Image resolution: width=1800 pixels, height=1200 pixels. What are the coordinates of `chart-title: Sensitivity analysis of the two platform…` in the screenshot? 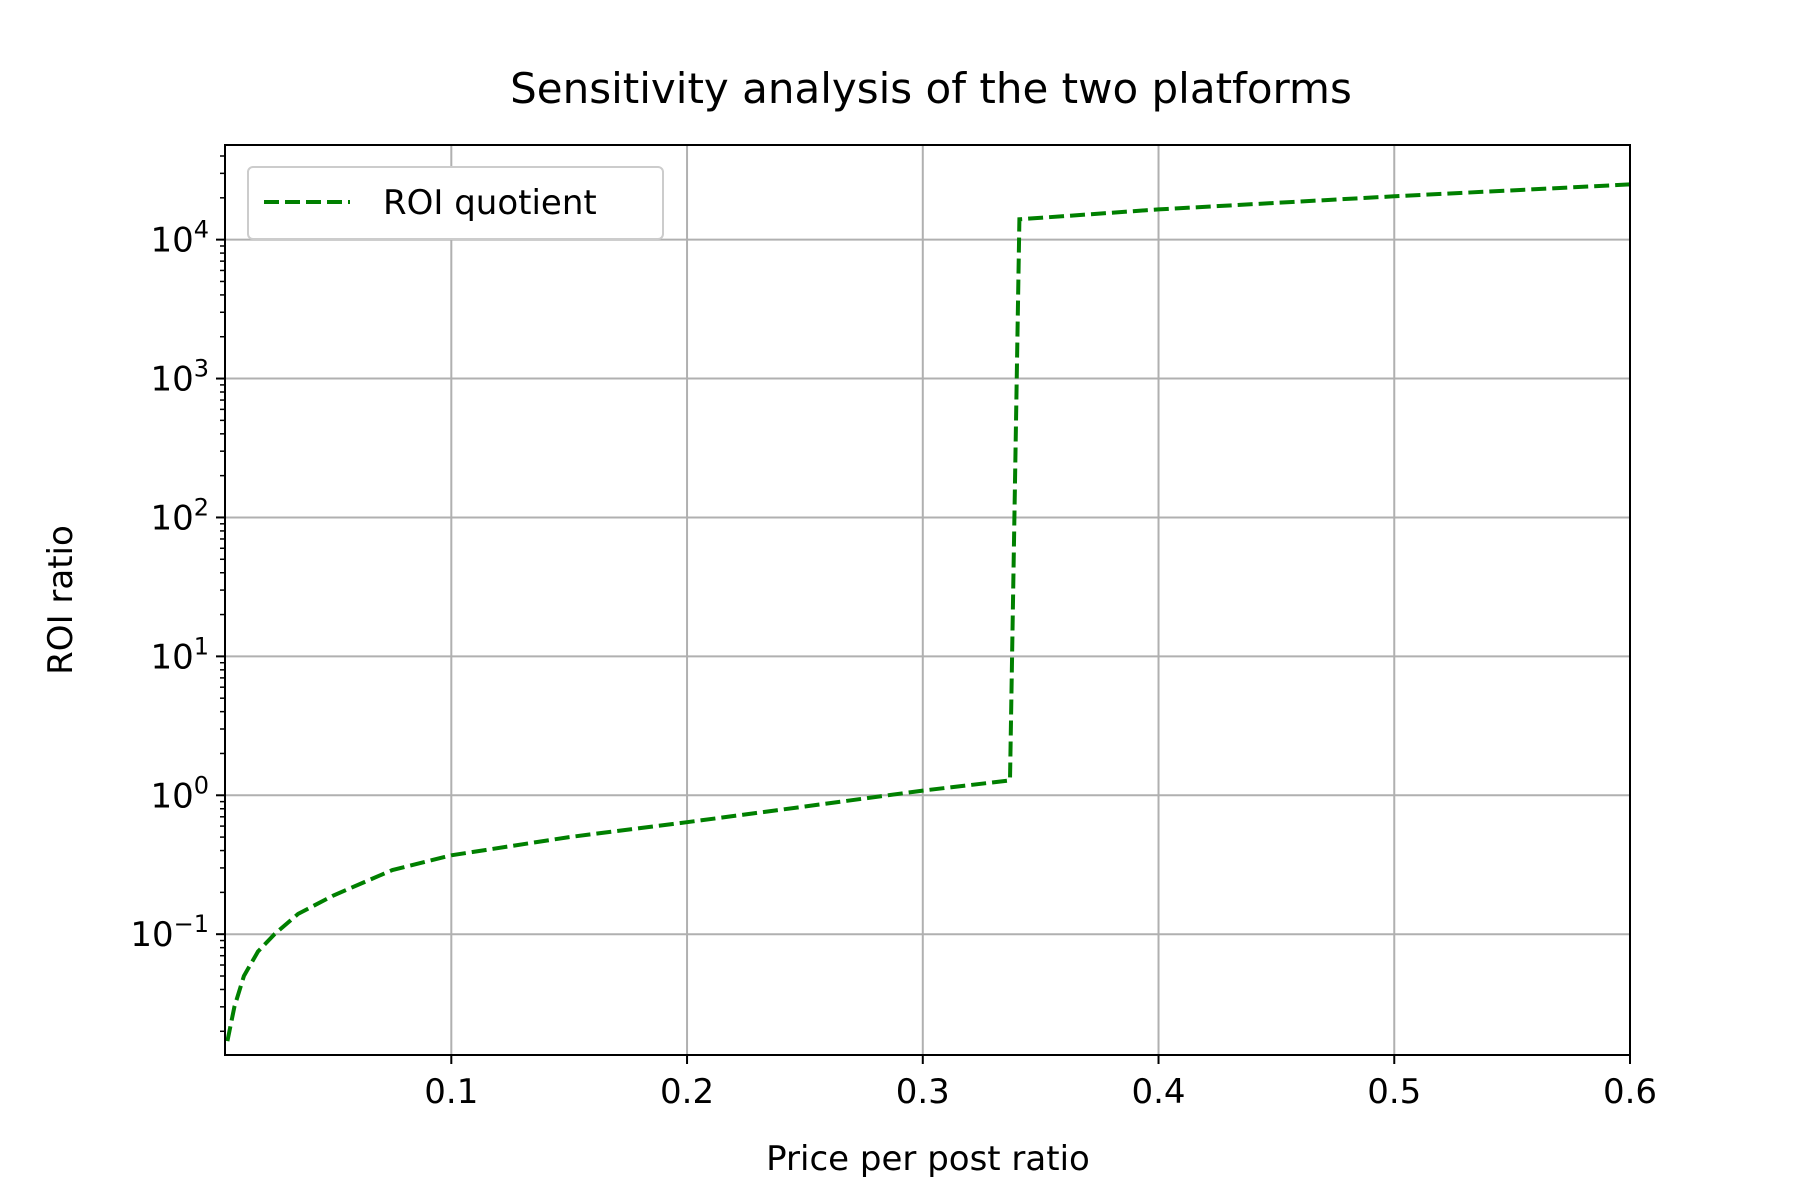 It's located at (931, 88).